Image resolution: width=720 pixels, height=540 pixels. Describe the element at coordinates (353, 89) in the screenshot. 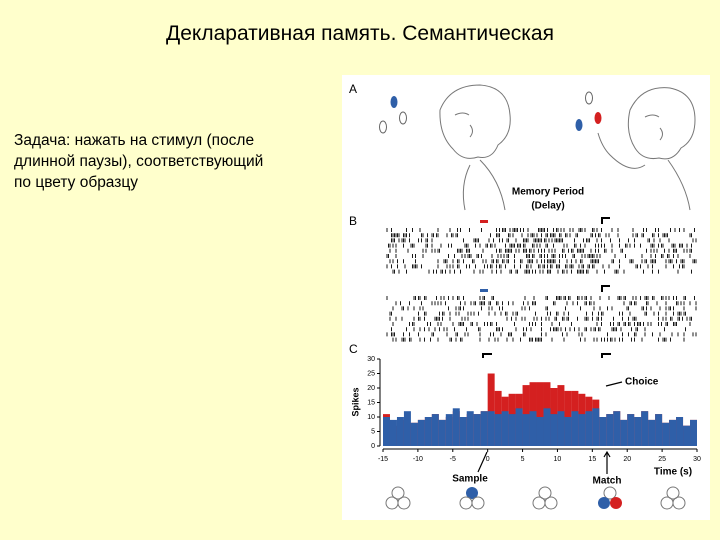

I see `panel-label: A` at that location.